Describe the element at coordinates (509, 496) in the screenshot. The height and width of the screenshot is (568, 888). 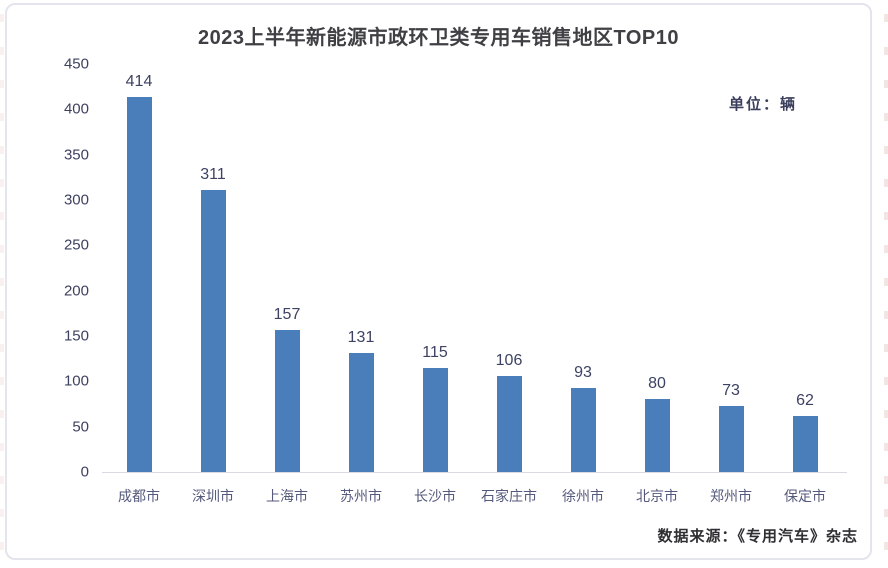
I see `x-tick-label: 石家庄市` at that location.